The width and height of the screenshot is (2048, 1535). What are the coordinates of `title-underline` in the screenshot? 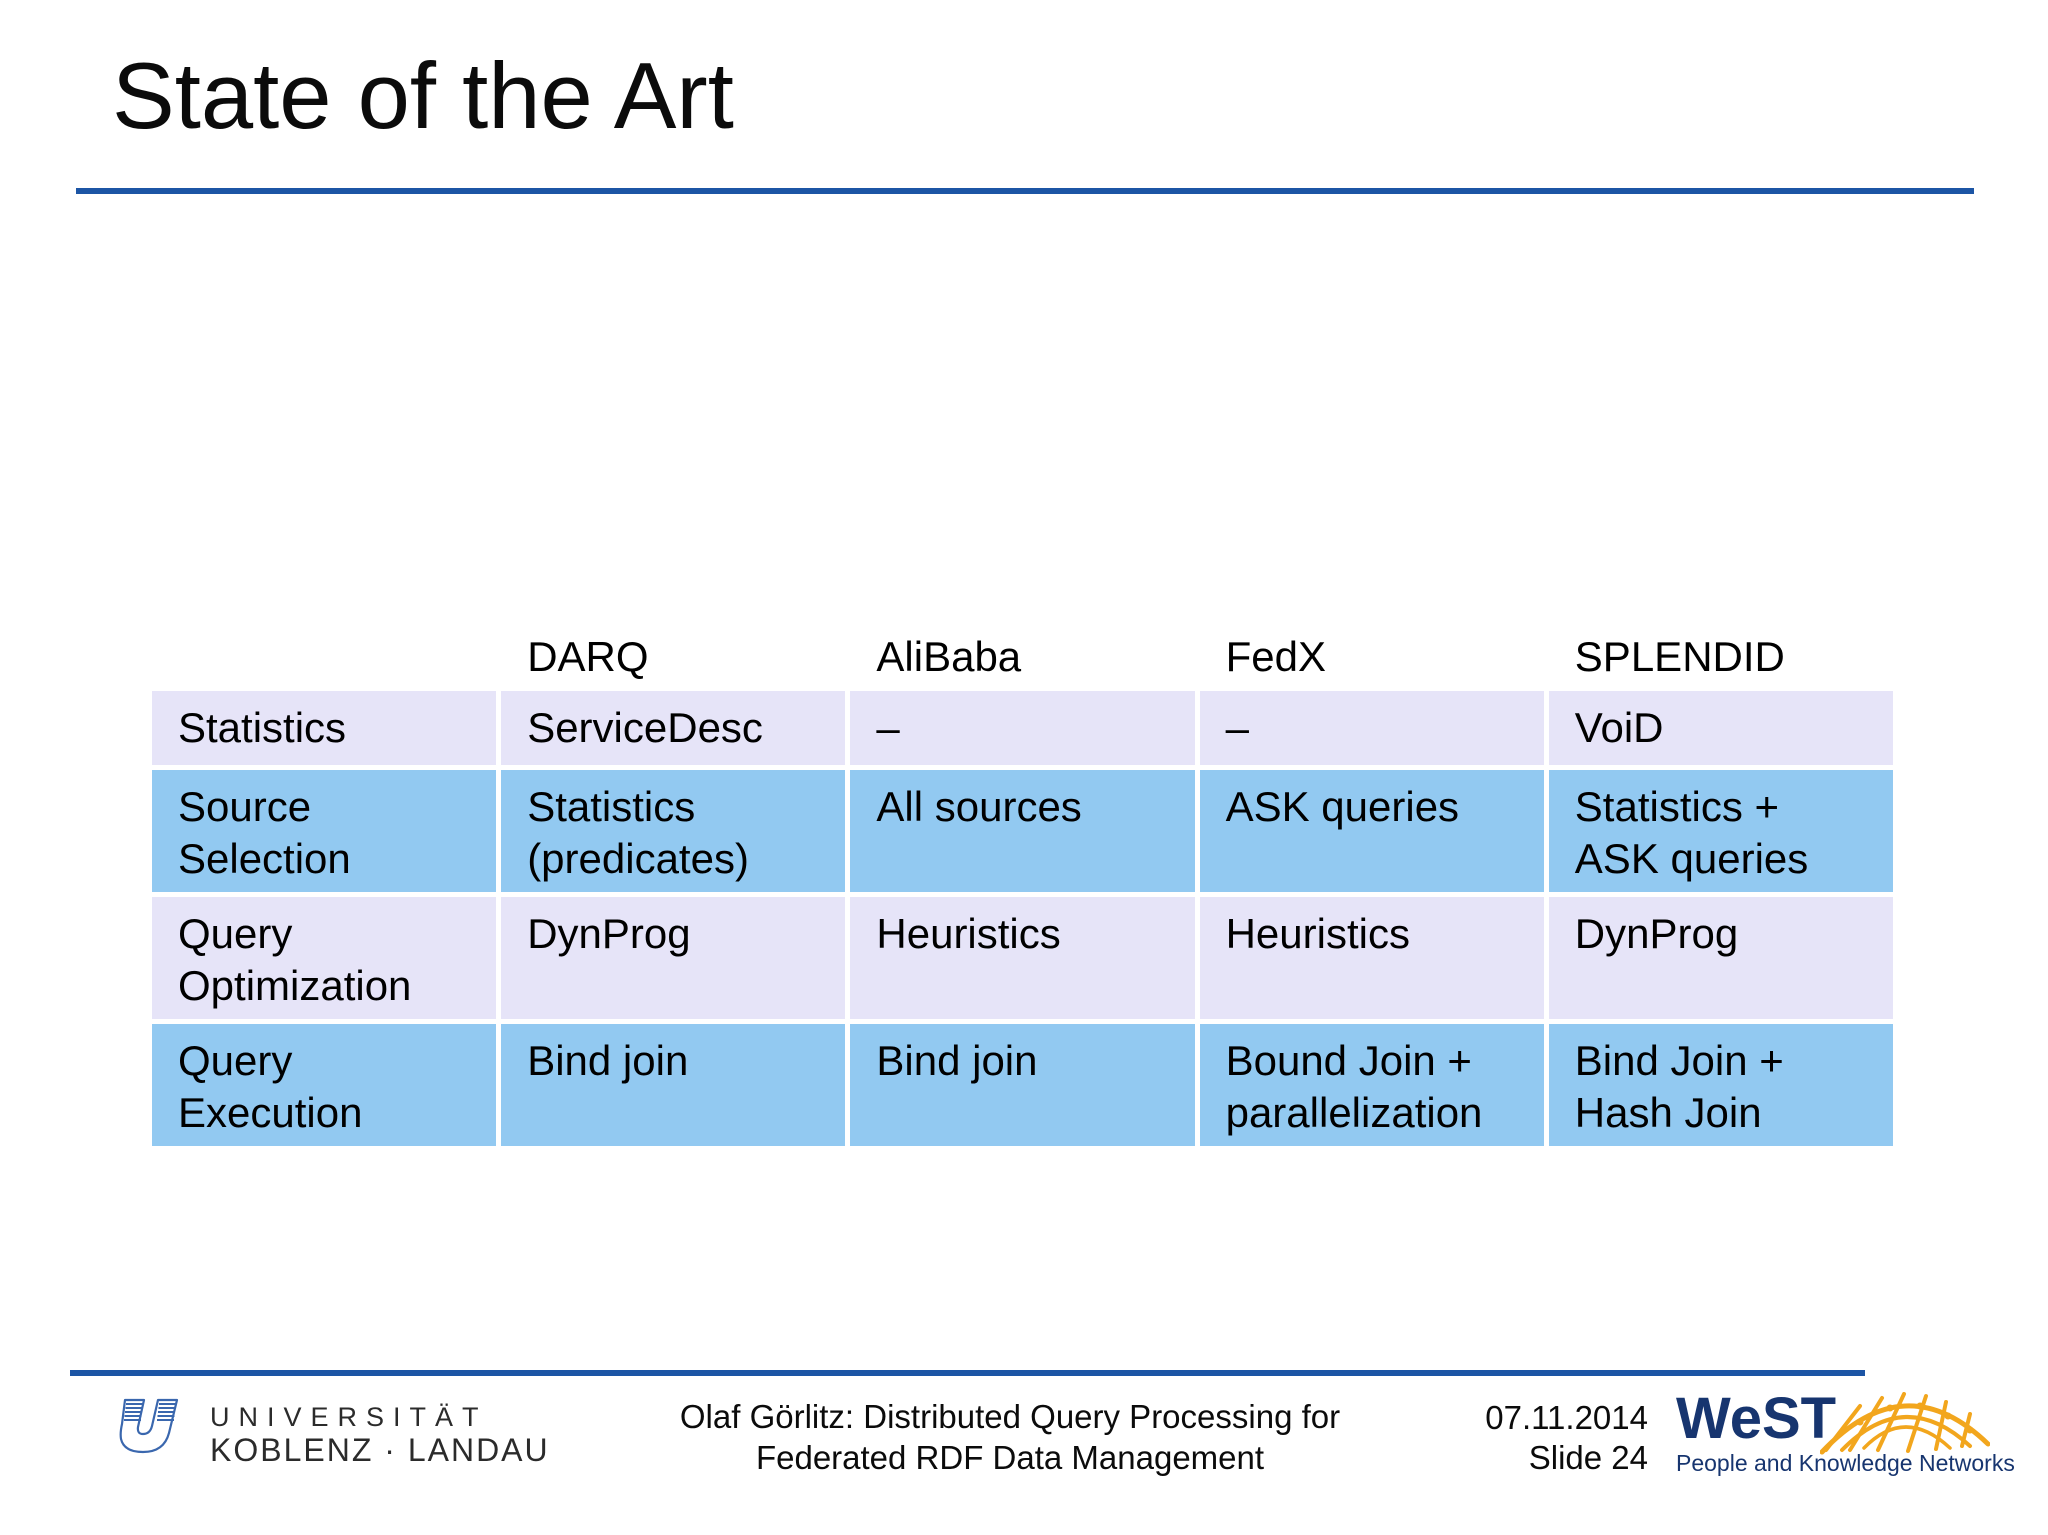 It's located at (1025, 191).